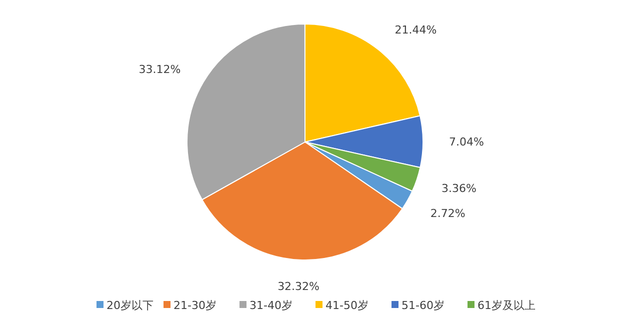 This screenshot has height=329, width=640. Describe the element at coordinates (448, 213) in the screenshot. I see `data-label: 2.72%` at that location.